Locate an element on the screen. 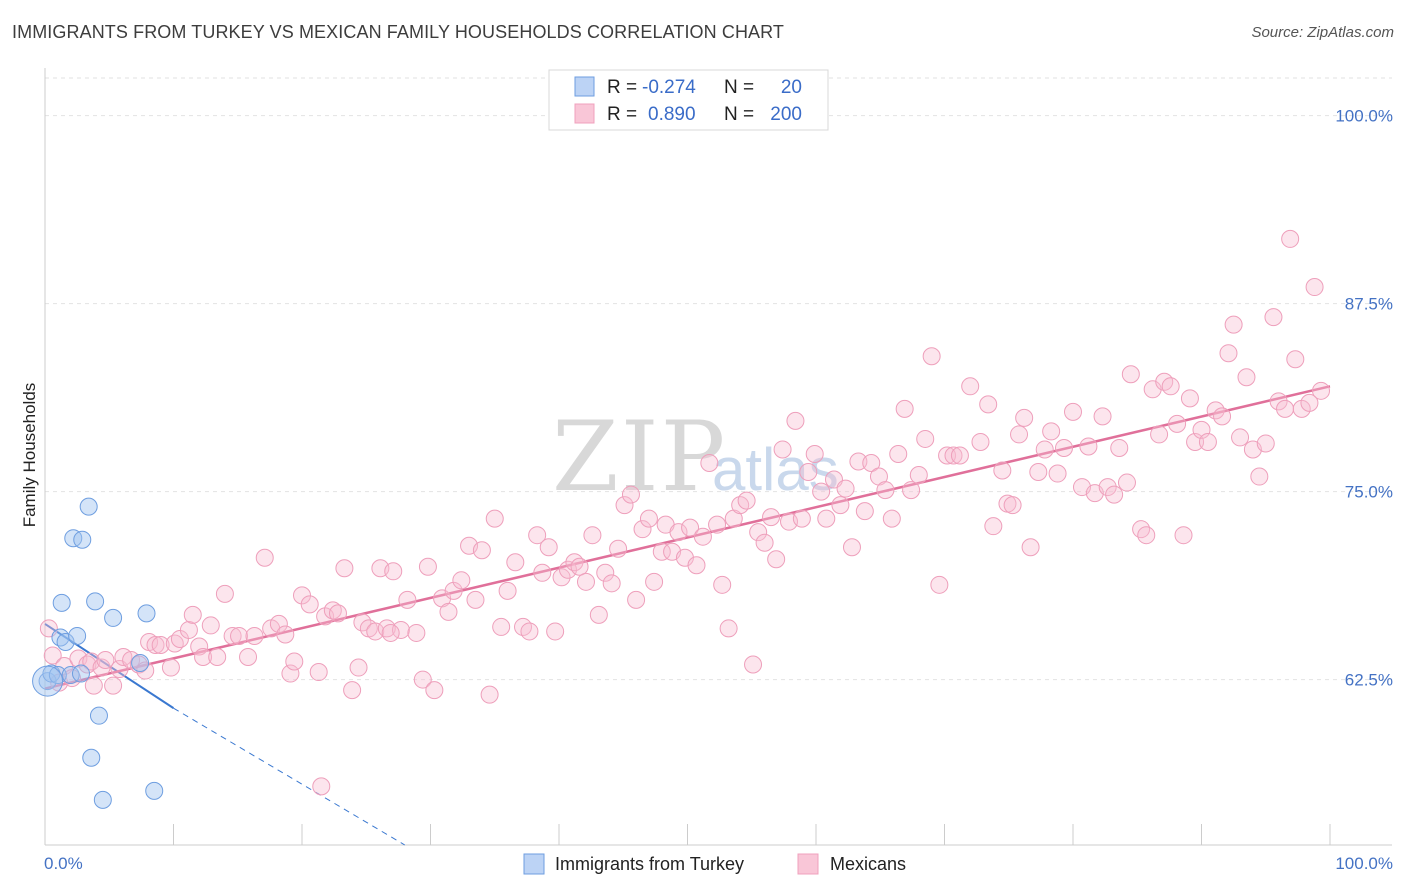 The image size is (1406, 892). legend-r-value-turkey: -0.274 is located at coordinates (669, 87).